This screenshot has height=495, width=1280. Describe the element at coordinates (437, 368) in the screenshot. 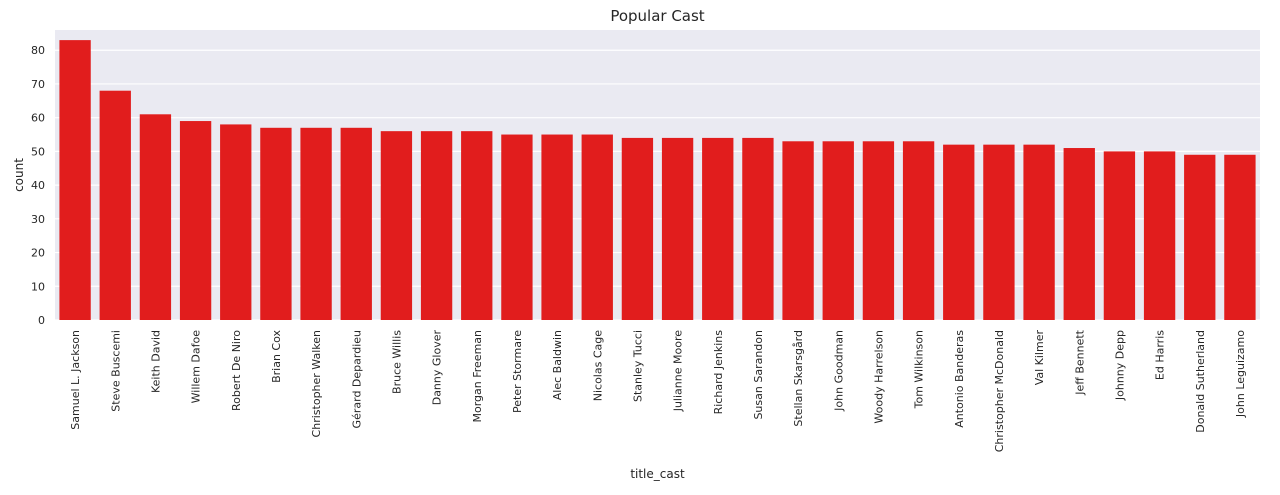

I see `x-tick-label: Danny Glover` at that location.